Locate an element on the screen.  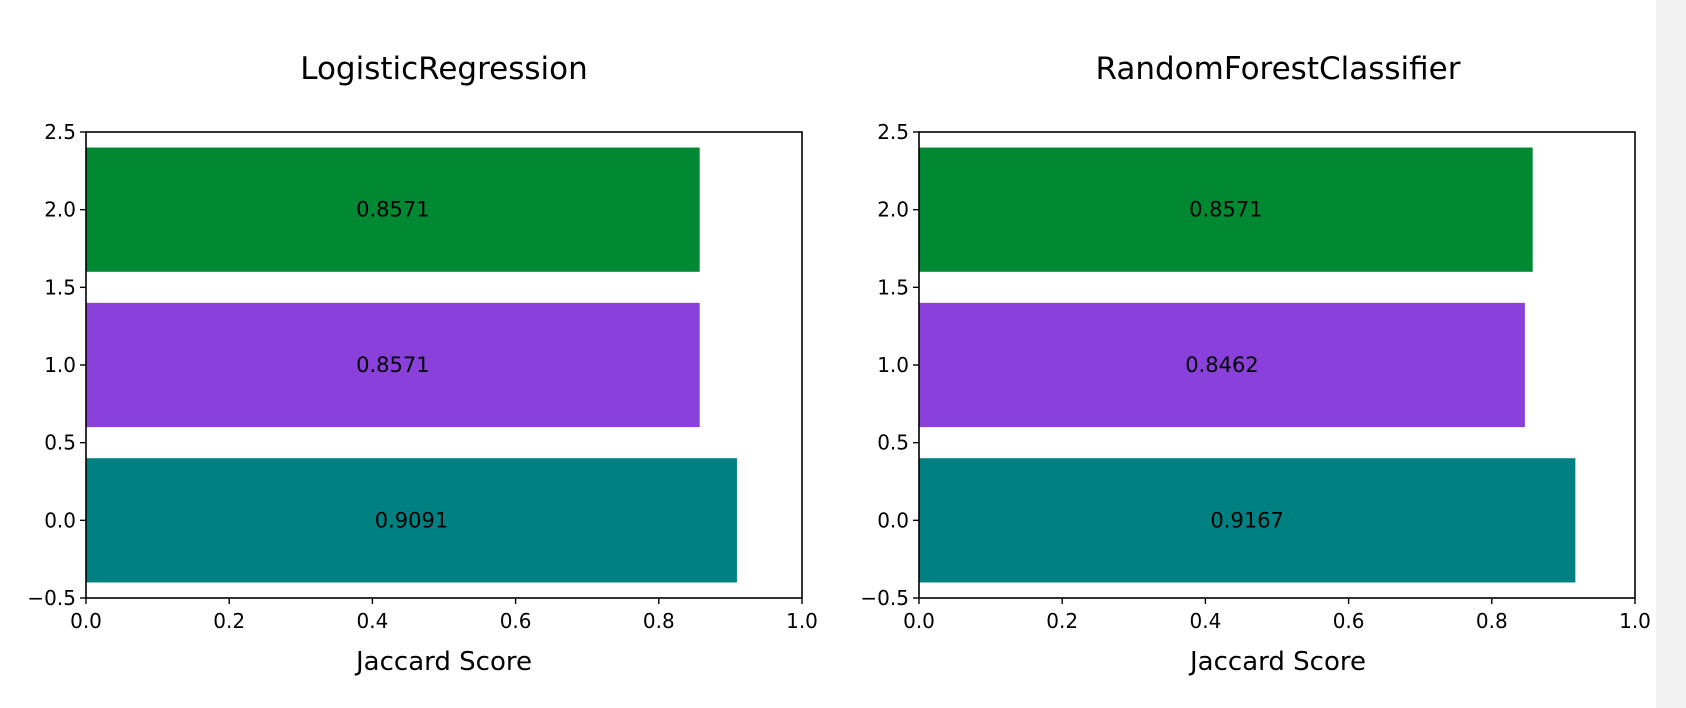
chart-title: RandomForestClassifier is located at coordinates (1278, 69).